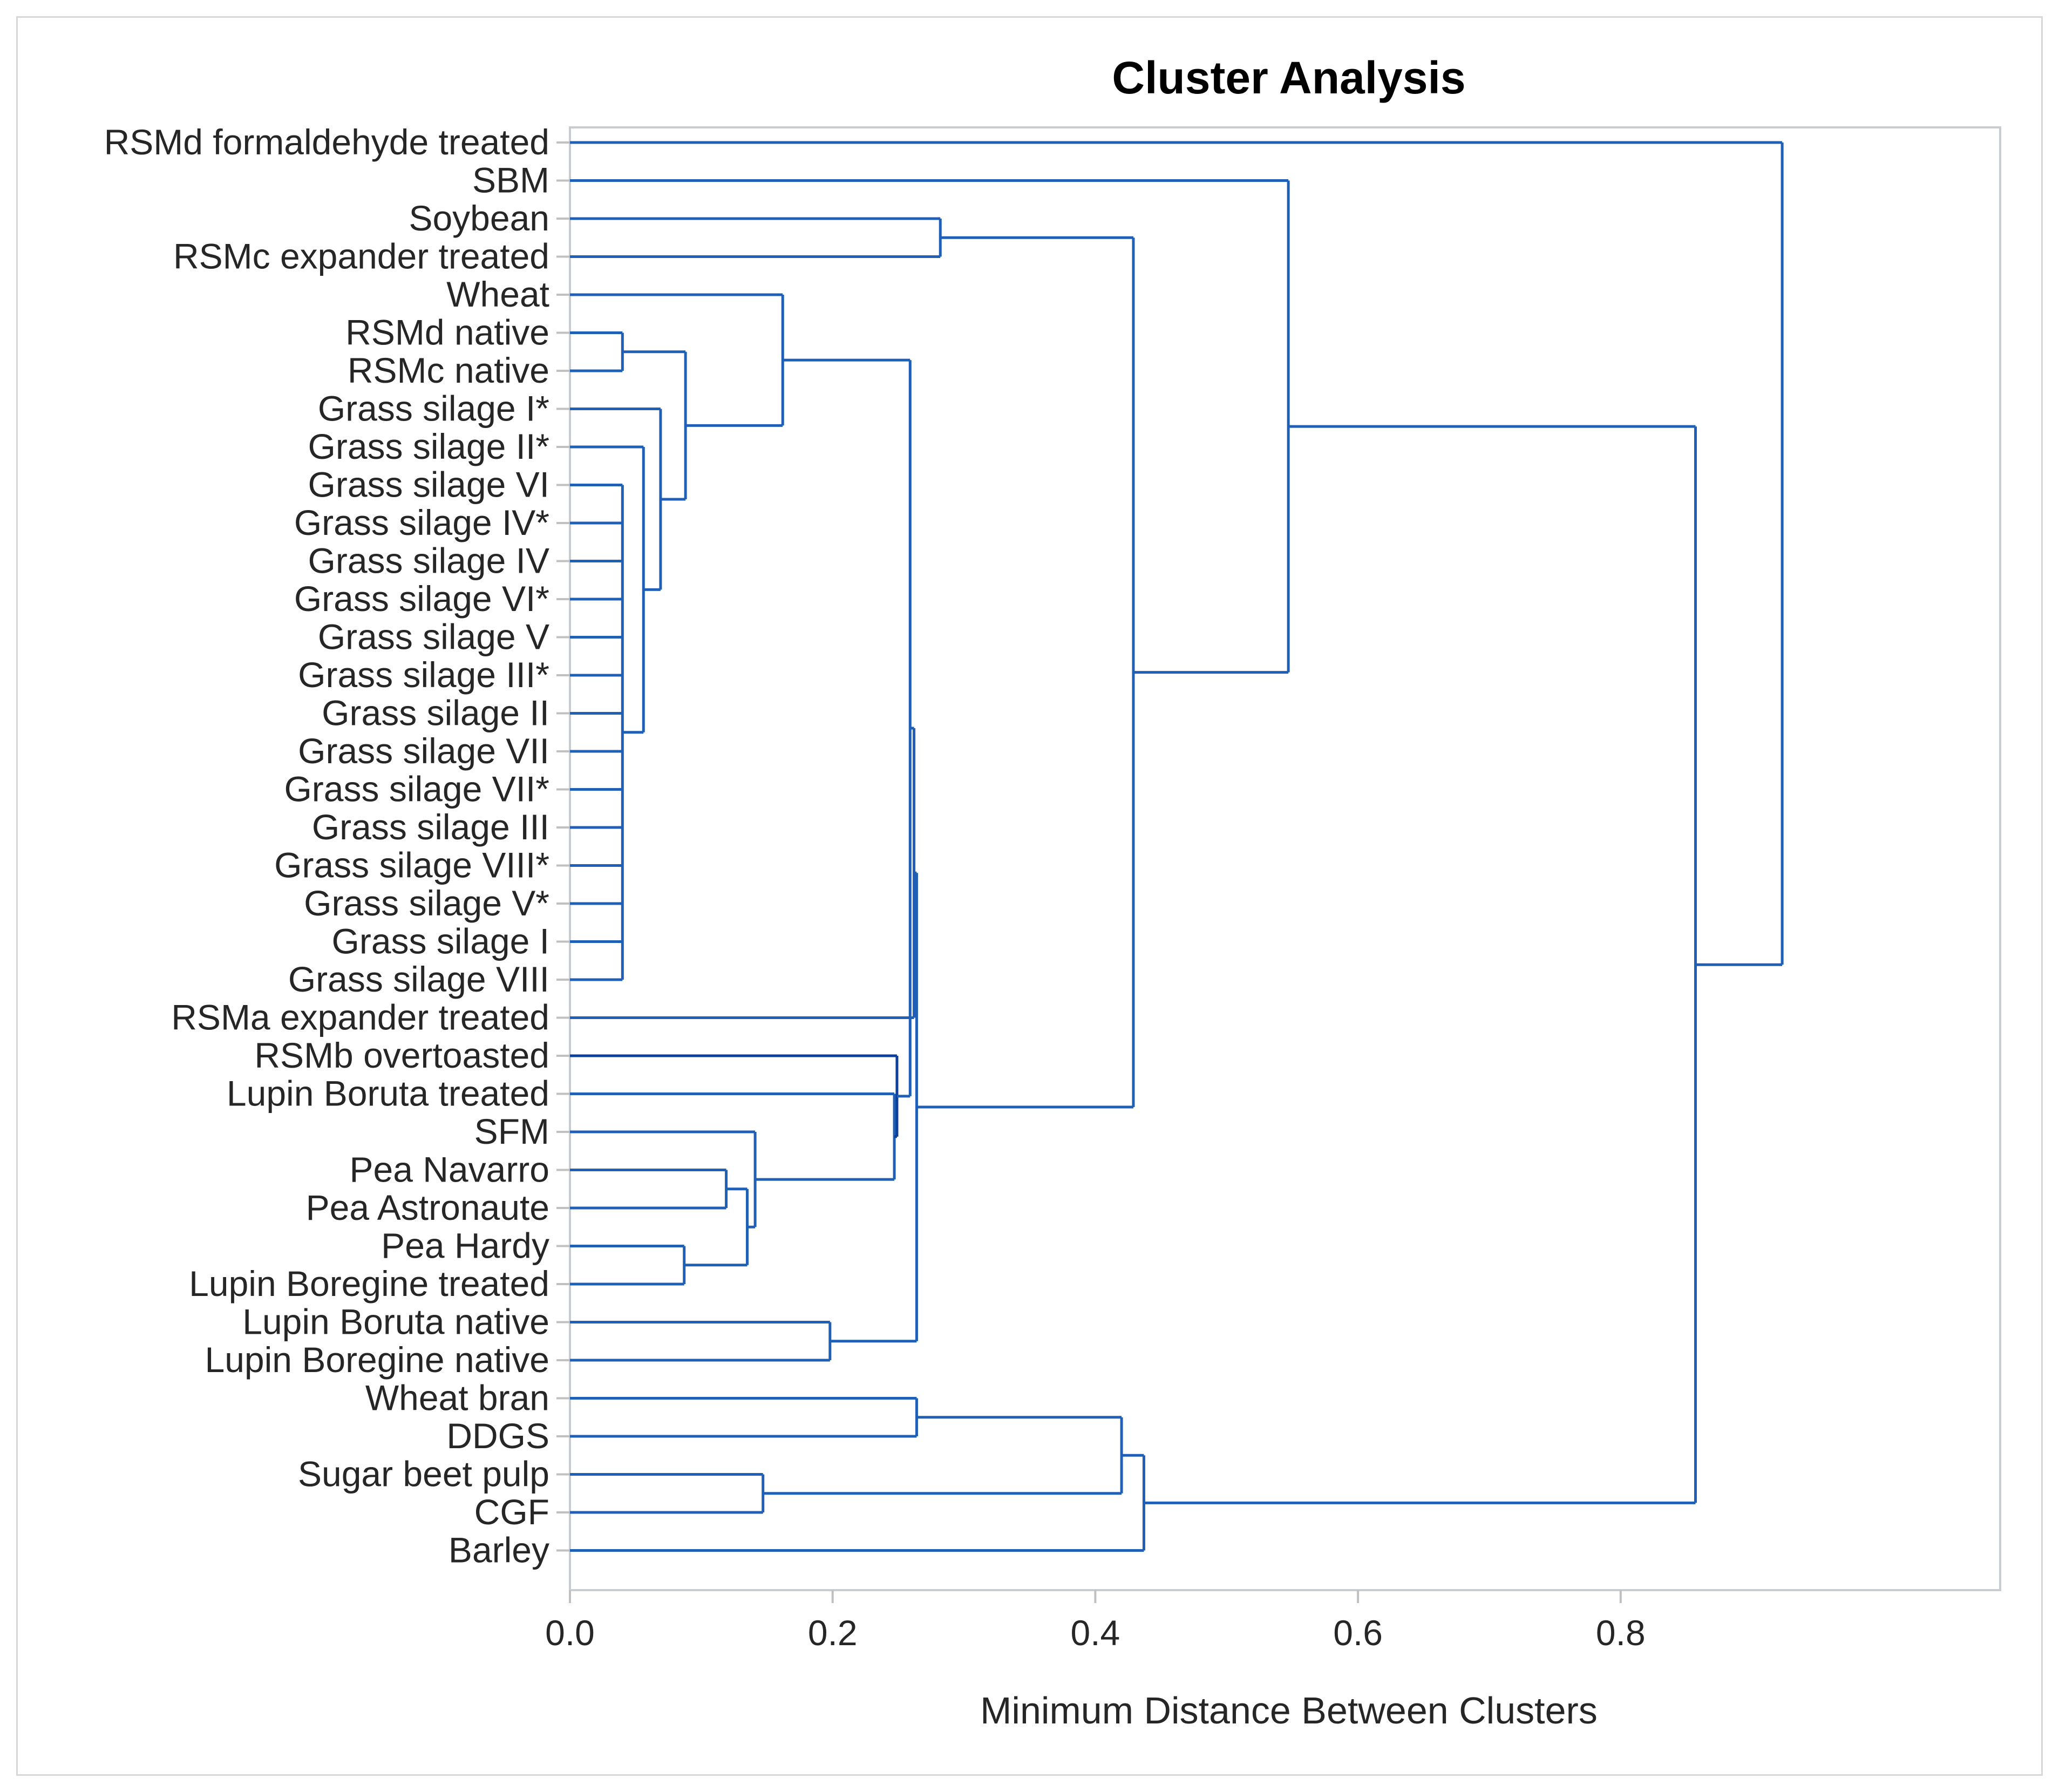 This screenshot has width=2059, height=1792. What do you see at coordinates (377, 1360) in the screenshot?
I see `leaf-label: Lupin Boregine native` at bounding box center [377, 1360].